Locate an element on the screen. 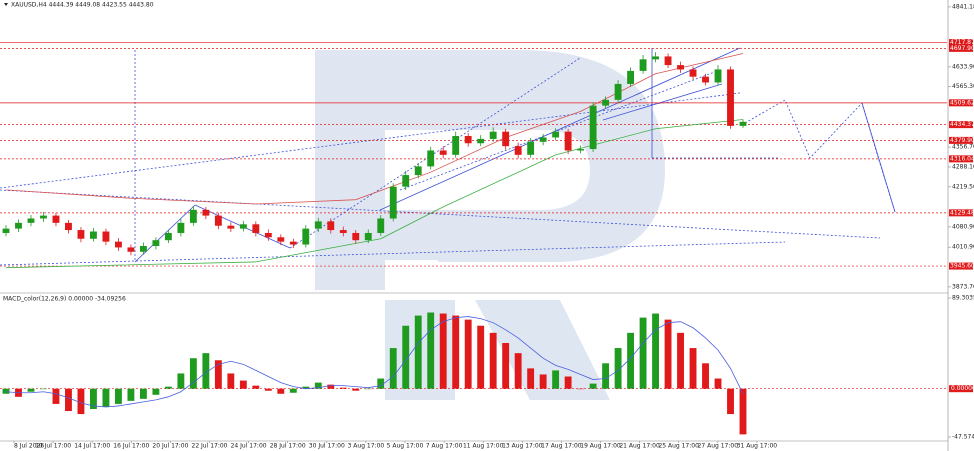  x-tick-label: 8 Jul 2026 is located at coordinates (29, 446).